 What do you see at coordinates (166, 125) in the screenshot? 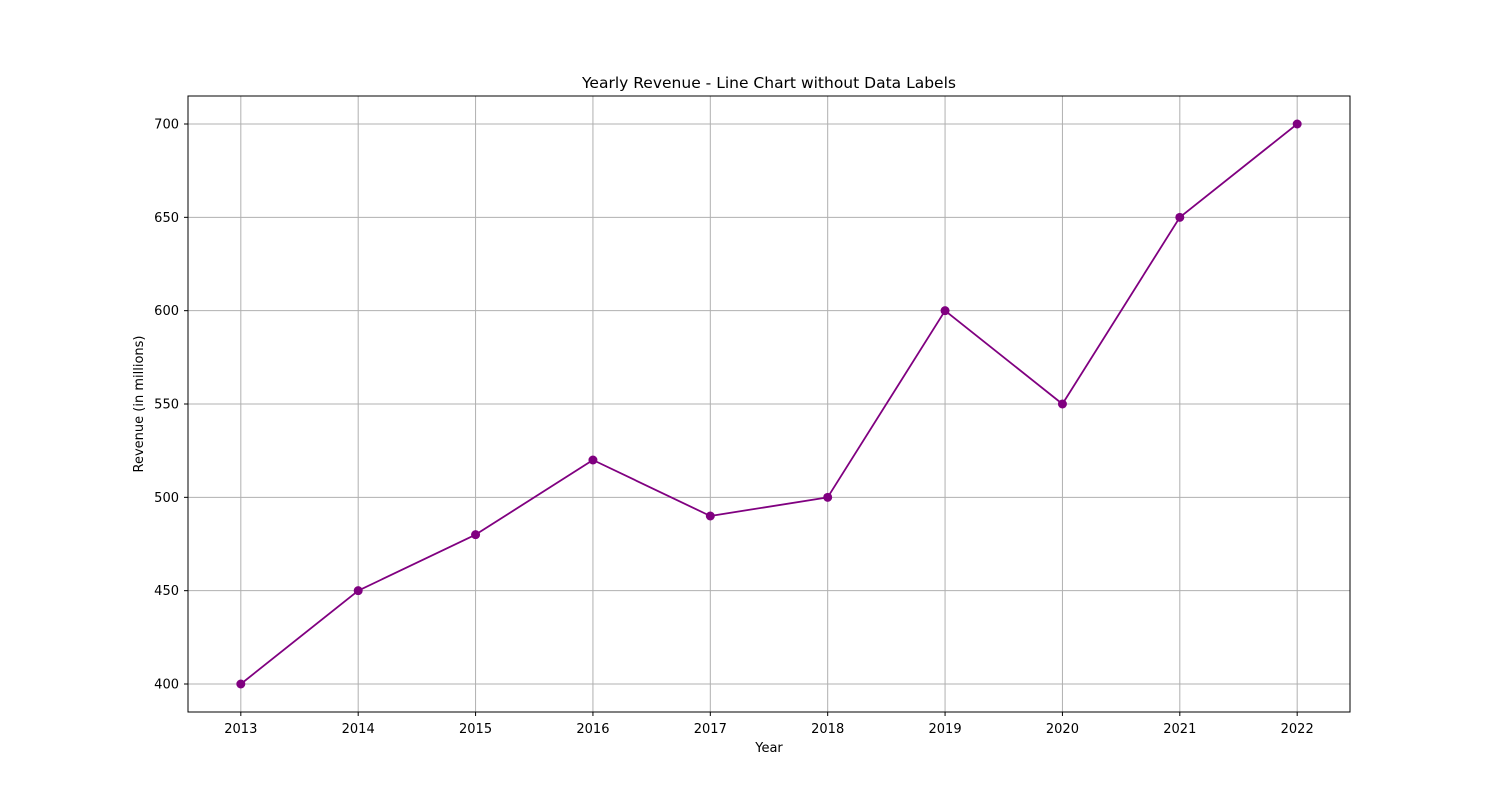
I see `y-tick-label: 700` at bounding box center [166, 125].